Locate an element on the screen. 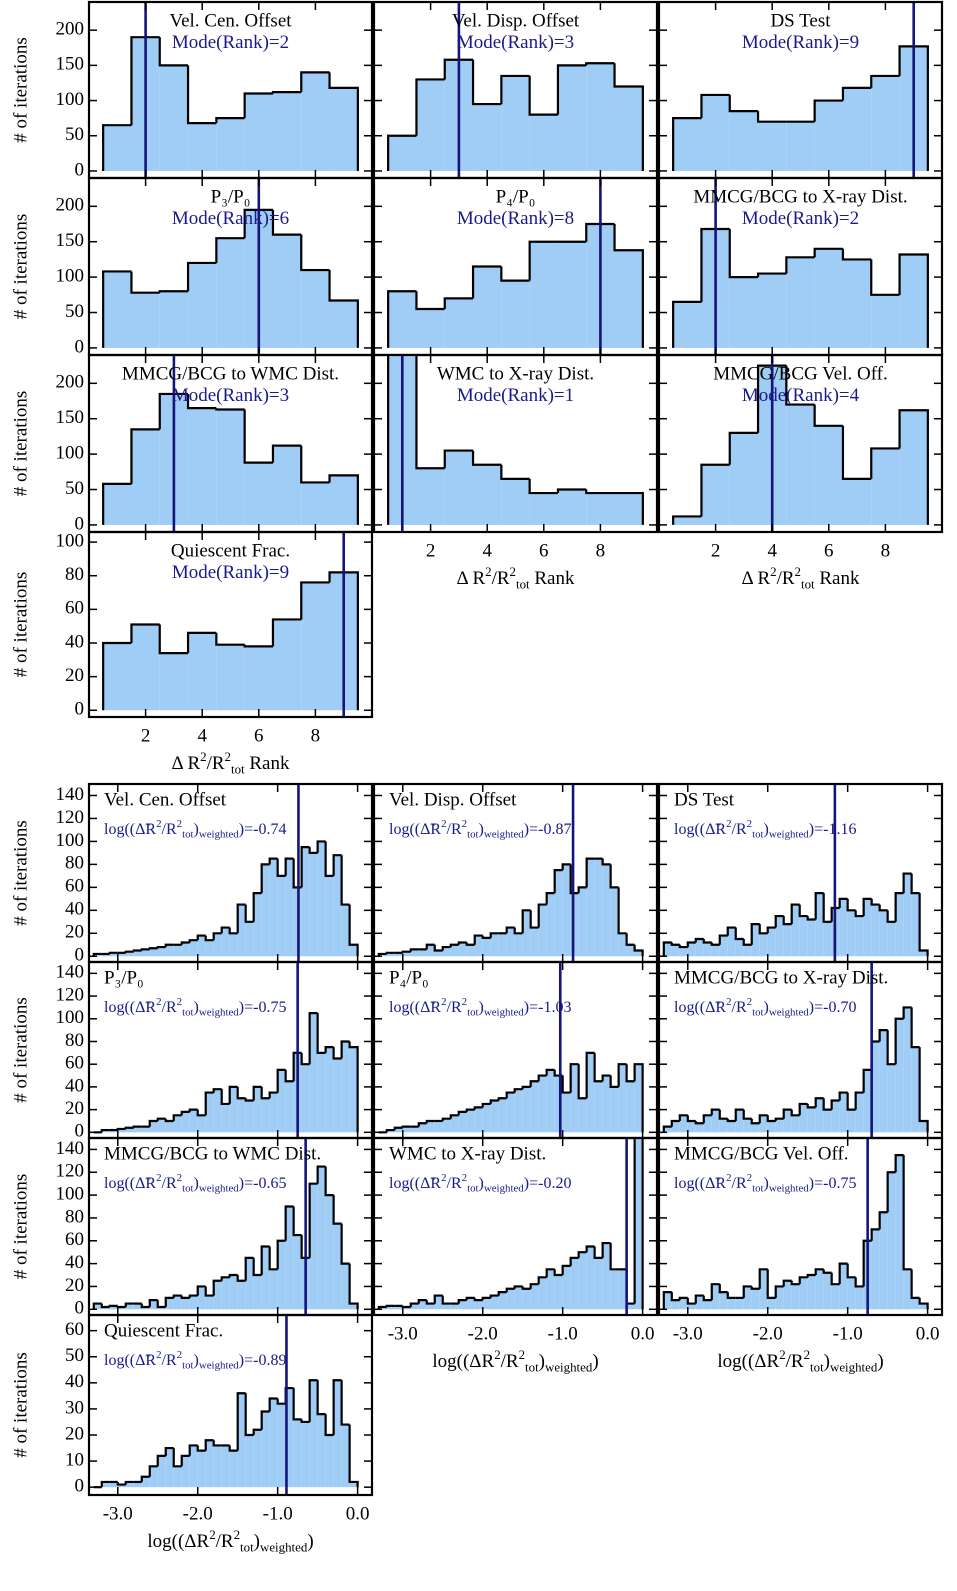  annotation-value: 9 is located at coordinates (285, 572).